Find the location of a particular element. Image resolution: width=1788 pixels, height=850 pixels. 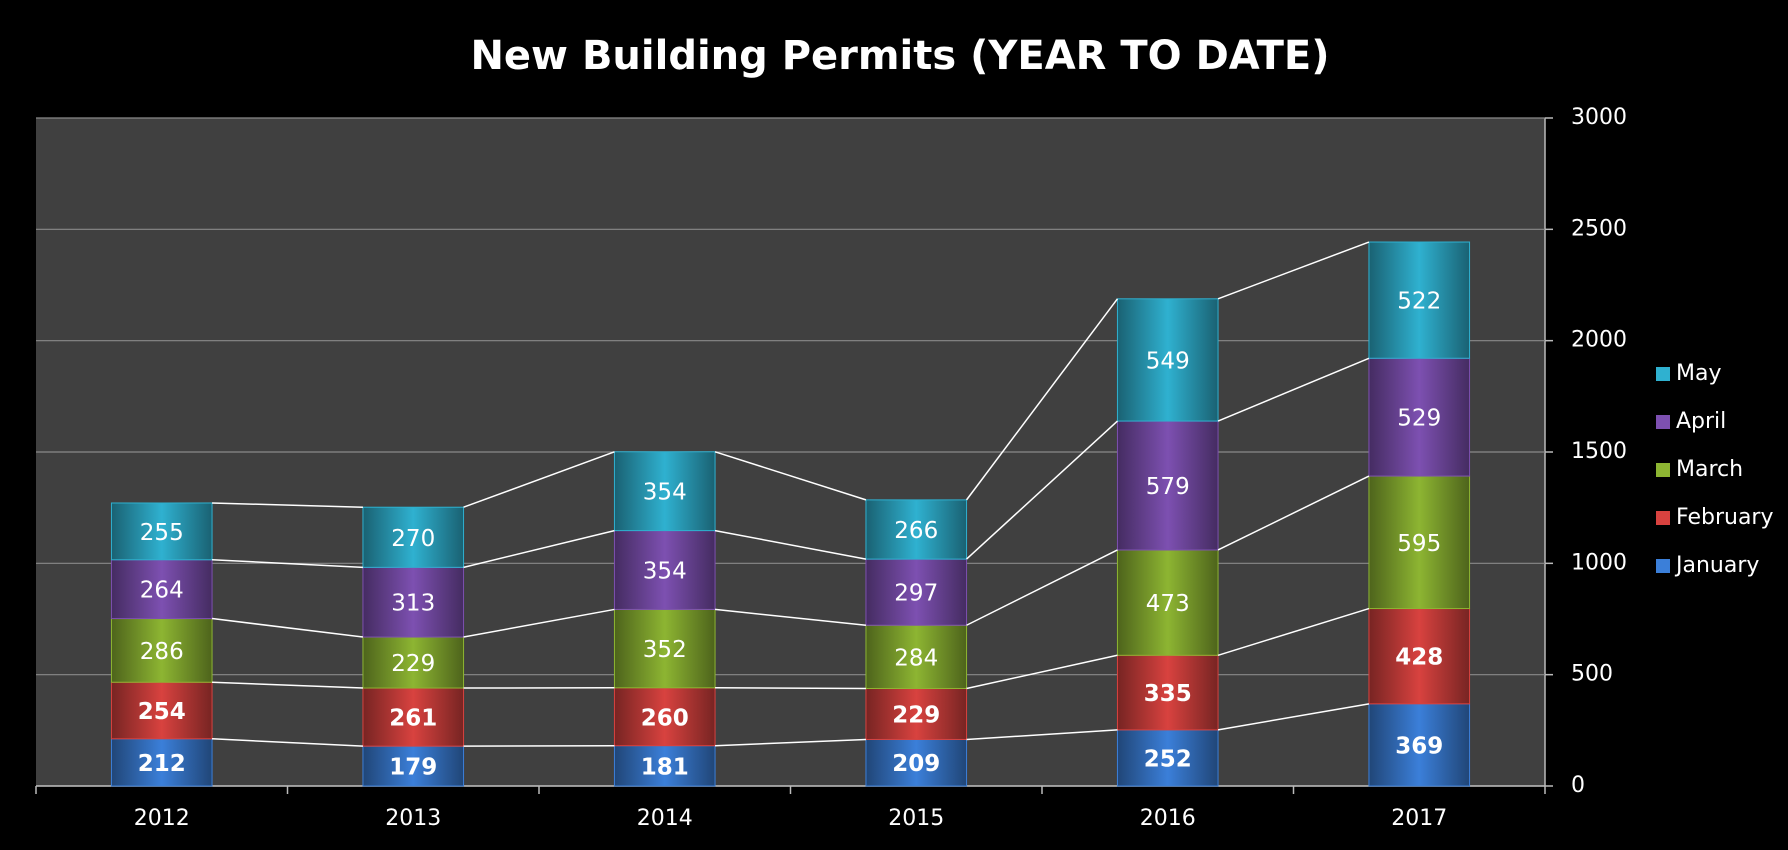

data-label: 252 is located at coordinates (1168, 759).